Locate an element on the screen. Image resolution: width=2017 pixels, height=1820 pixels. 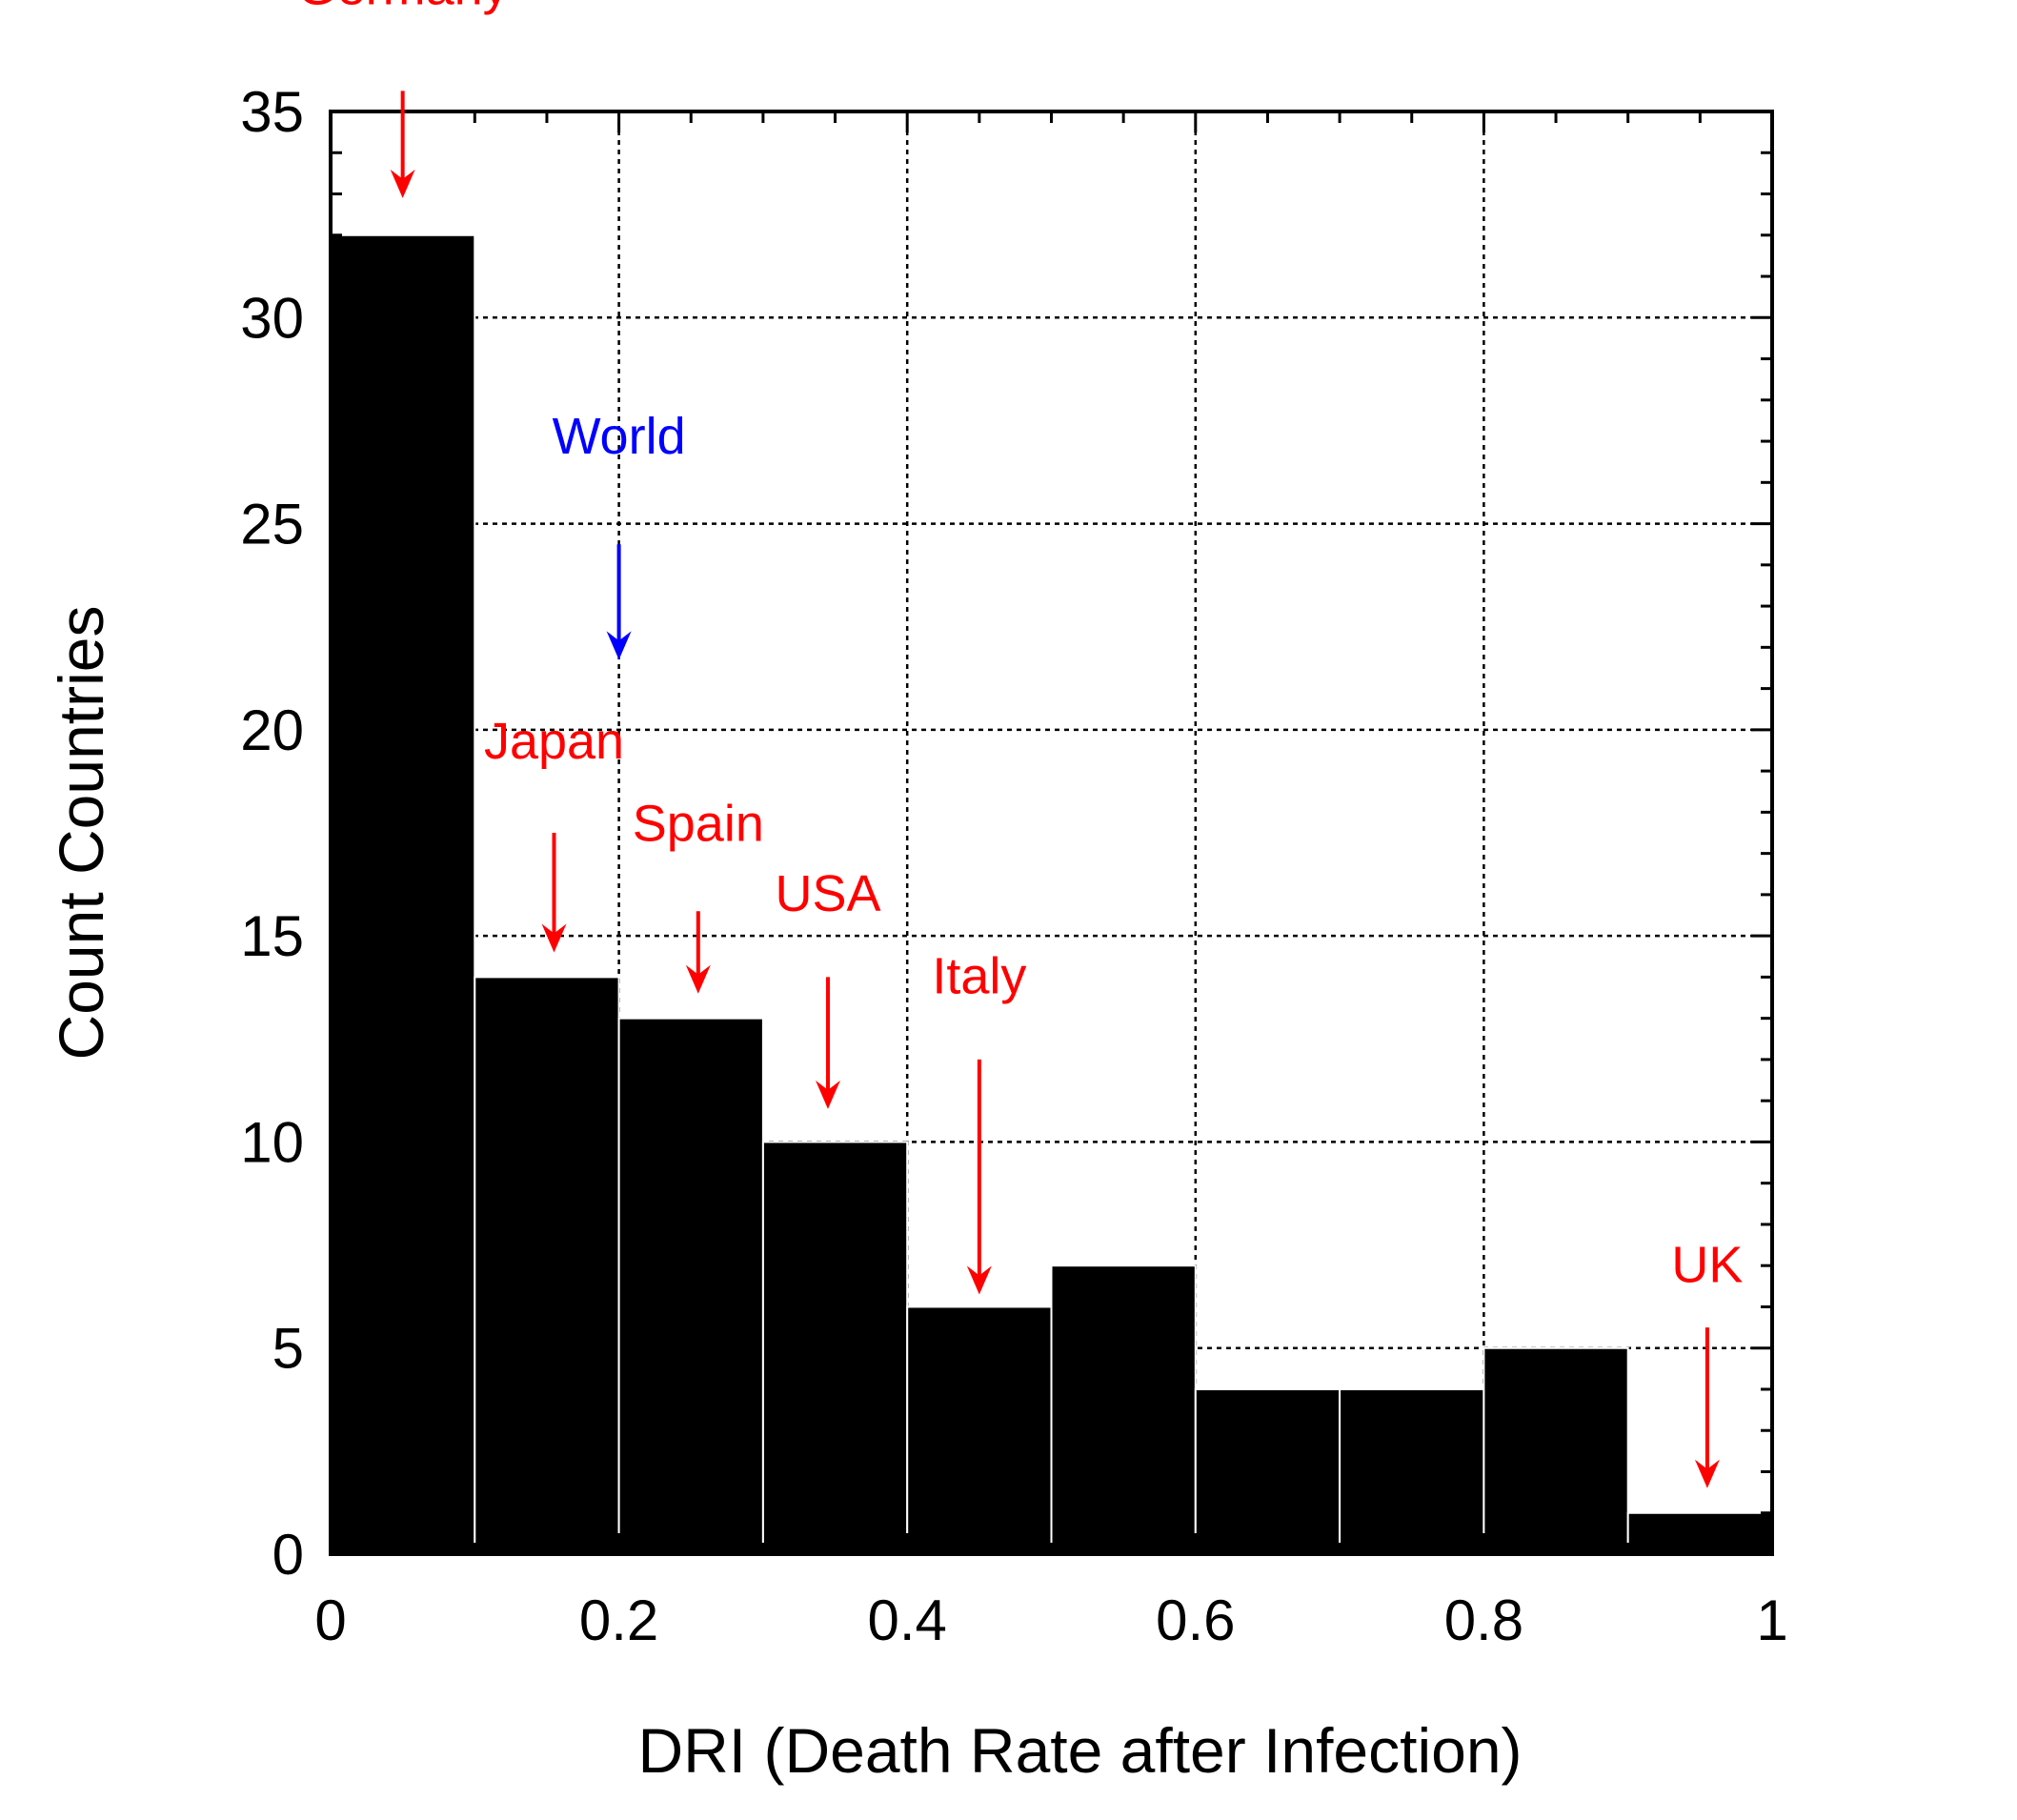
y-tick-label: 0 is located at coordinates (288, 1555).